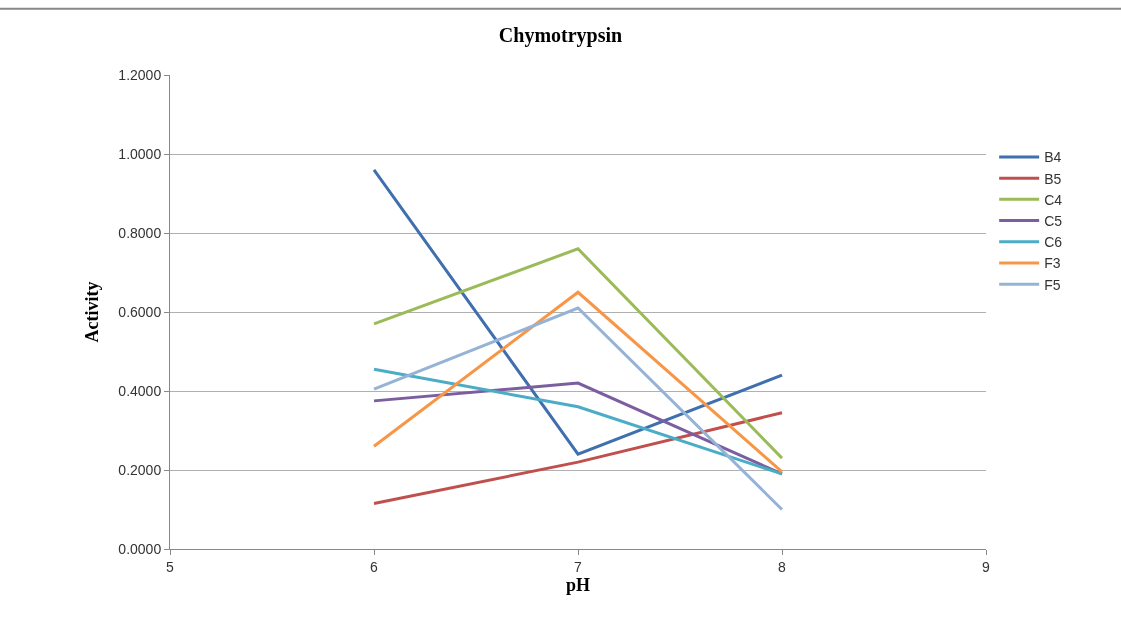 The image size is (1121, 621). Describe the element at coordinates (170, 566) in the screenshot. I see `x-tick-label: 5` at that location.